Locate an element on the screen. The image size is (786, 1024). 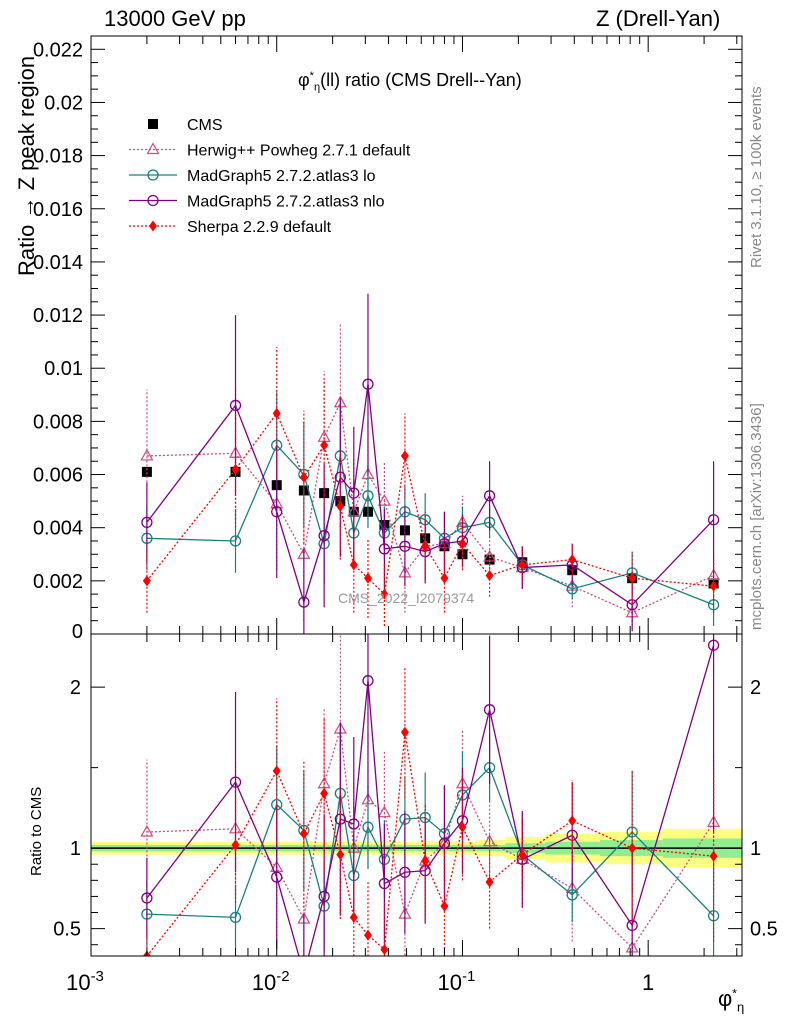
legend-label: CMS is located at coordinates (205, 125).